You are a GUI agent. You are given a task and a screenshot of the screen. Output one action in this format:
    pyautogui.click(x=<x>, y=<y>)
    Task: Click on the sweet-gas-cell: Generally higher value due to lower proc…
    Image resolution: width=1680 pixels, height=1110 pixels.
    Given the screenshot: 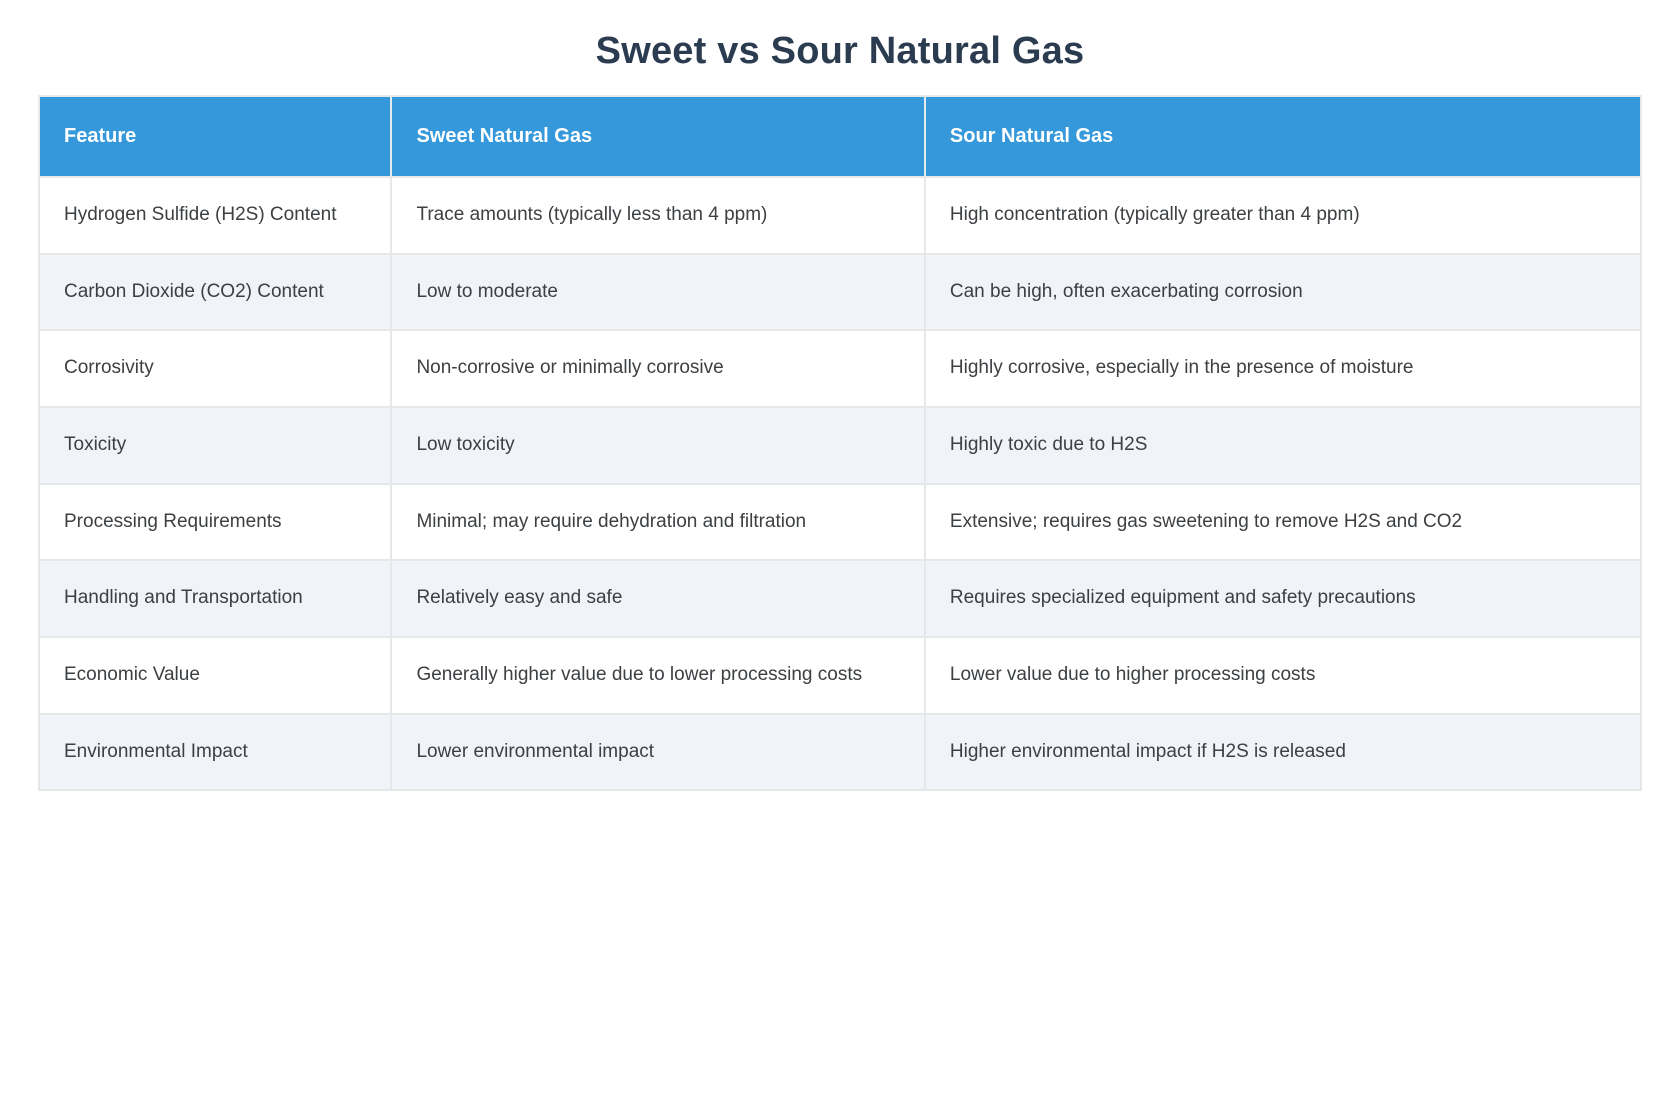 What is the action you would take?
    pyautogui.click(x=658, y=675)
    